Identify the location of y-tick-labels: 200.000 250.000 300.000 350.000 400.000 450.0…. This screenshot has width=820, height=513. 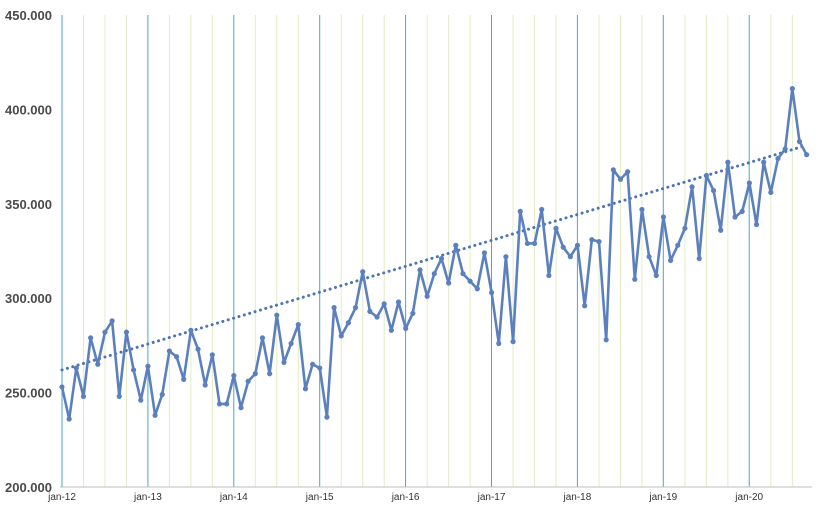
(28, 251).